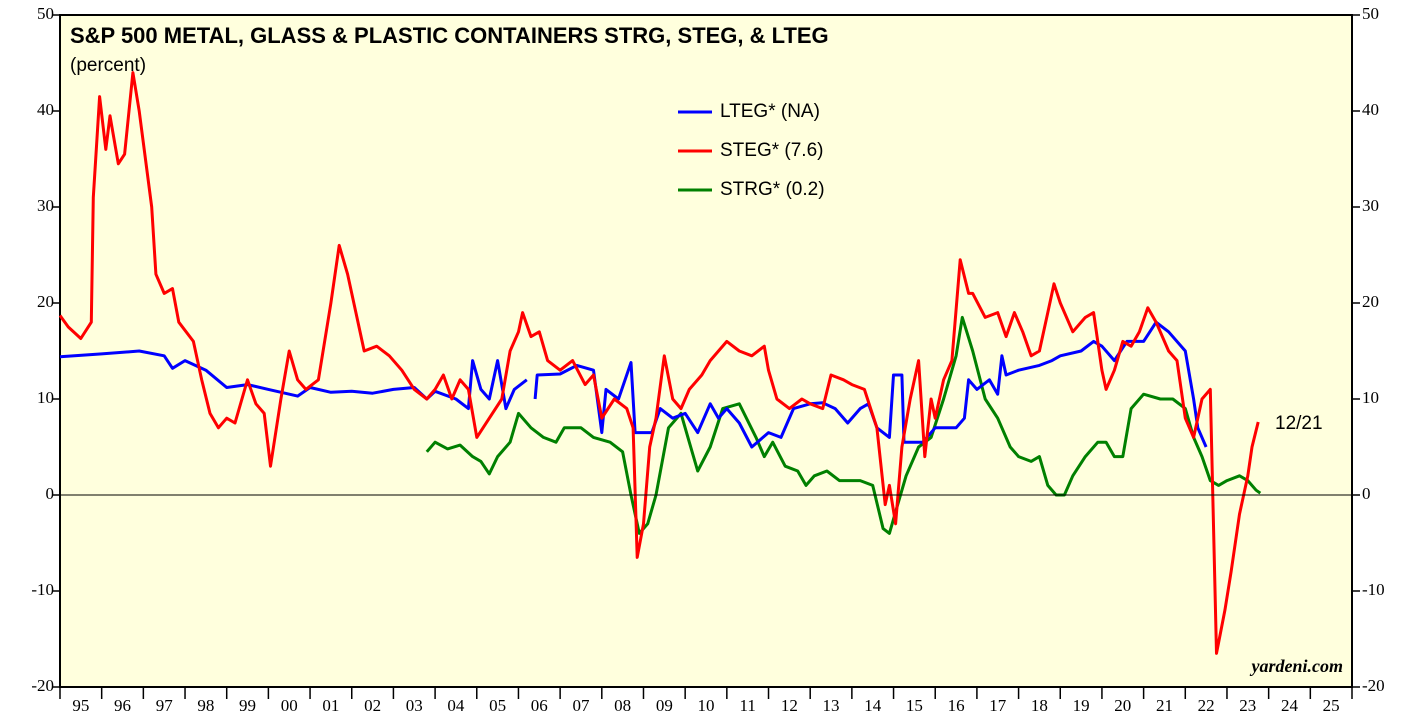  Describe the element at coordinates (539, 705) in the screenshot. I see `x-tick-label: 06` at that location.